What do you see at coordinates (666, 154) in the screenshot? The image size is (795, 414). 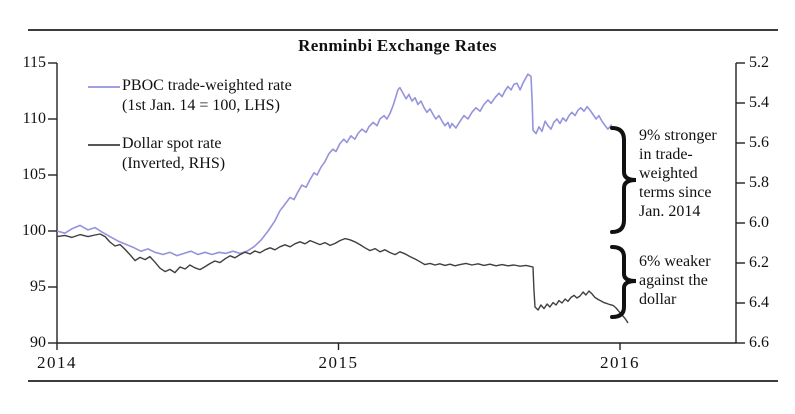 I see `annotation-line: in trade-` at bounding box center [666, 154].